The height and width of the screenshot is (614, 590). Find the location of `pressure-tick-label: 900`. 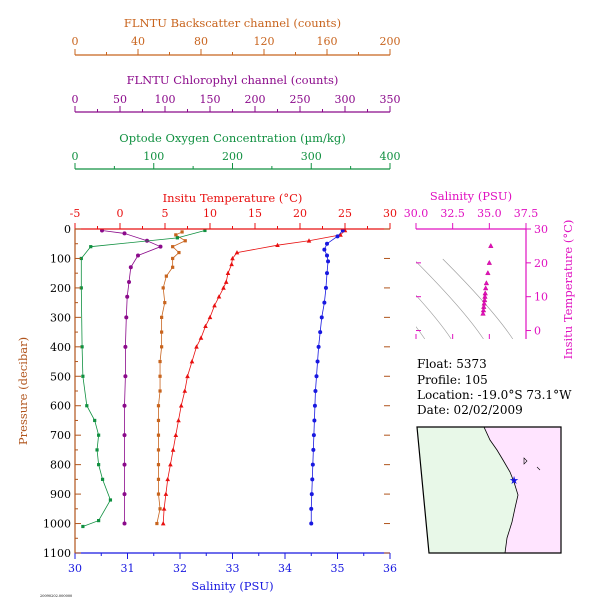

pressure-tick-label: 900 is located at coordinates (60, 494).